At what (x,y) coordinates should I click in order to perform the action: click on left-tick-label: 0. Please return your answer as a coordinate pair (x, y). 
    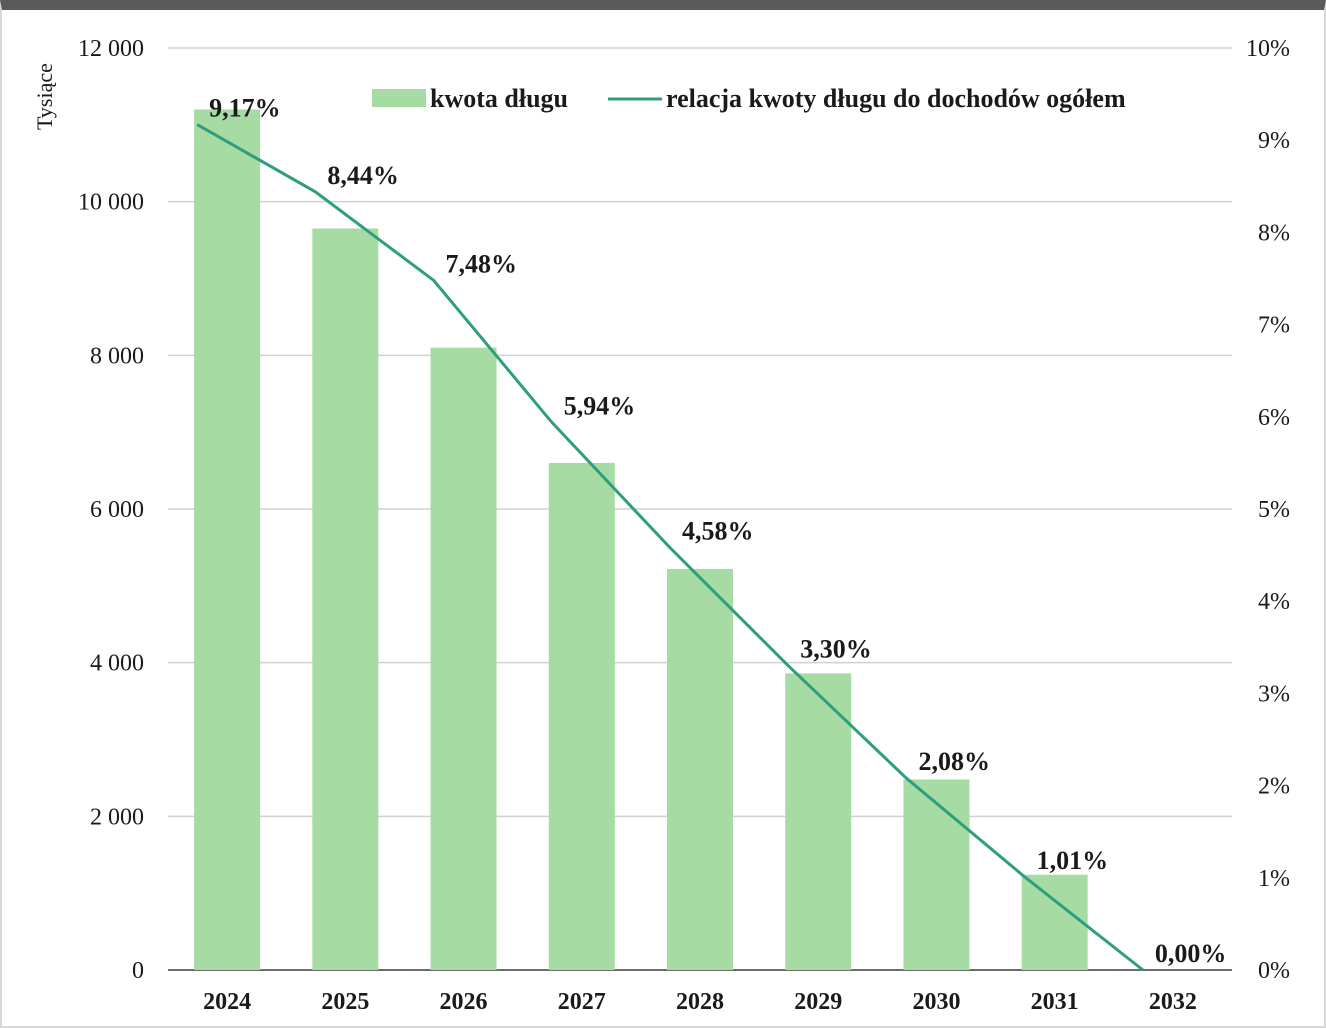
    Looking at the image, I should click on (138, 971).